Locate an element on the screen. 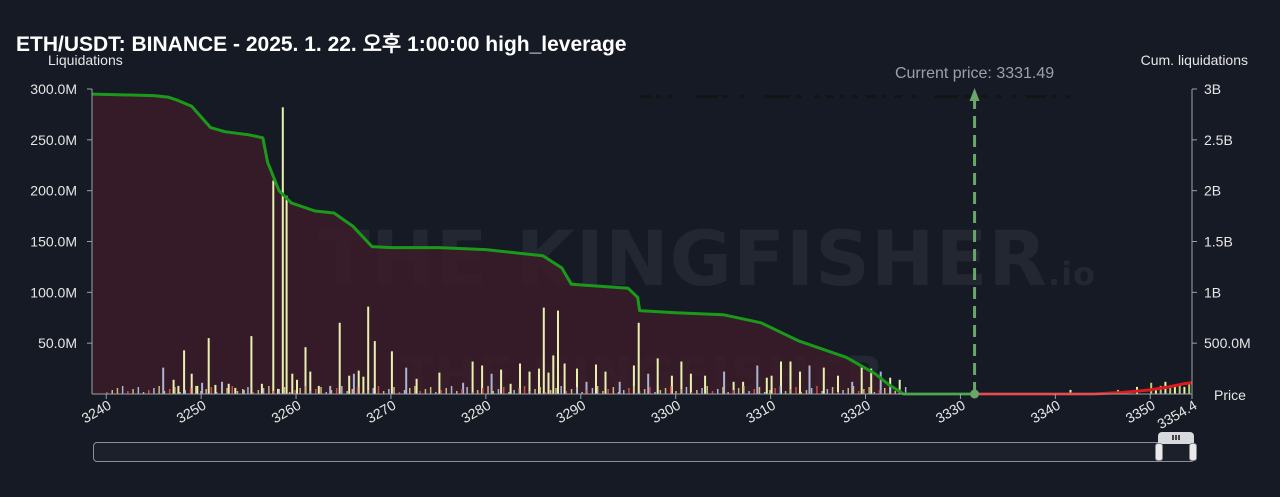 The width and height of the screenshot is (1280, 497). left-tick-label: 50.0M is located at coordinates (57, 343).